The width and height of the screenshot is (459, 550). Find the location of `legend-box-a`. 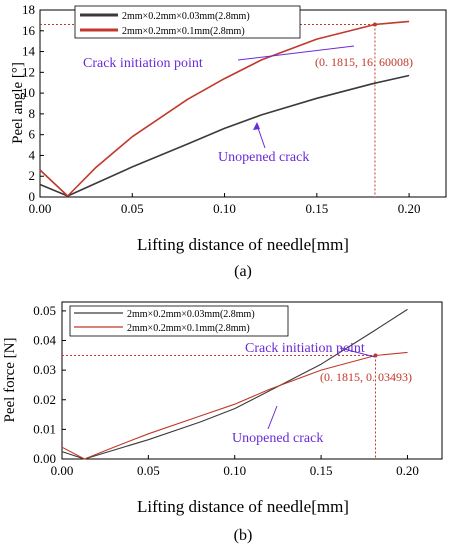

legend-box-a is located at coordinates (187, 22).